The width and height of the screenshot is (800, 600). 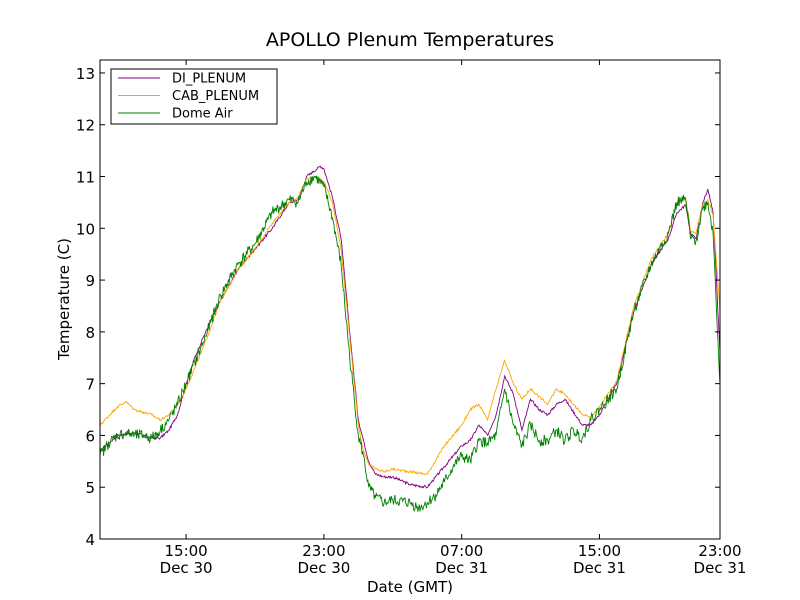 I want to click on y-tick-label: 12, so click(x=85, y=126).